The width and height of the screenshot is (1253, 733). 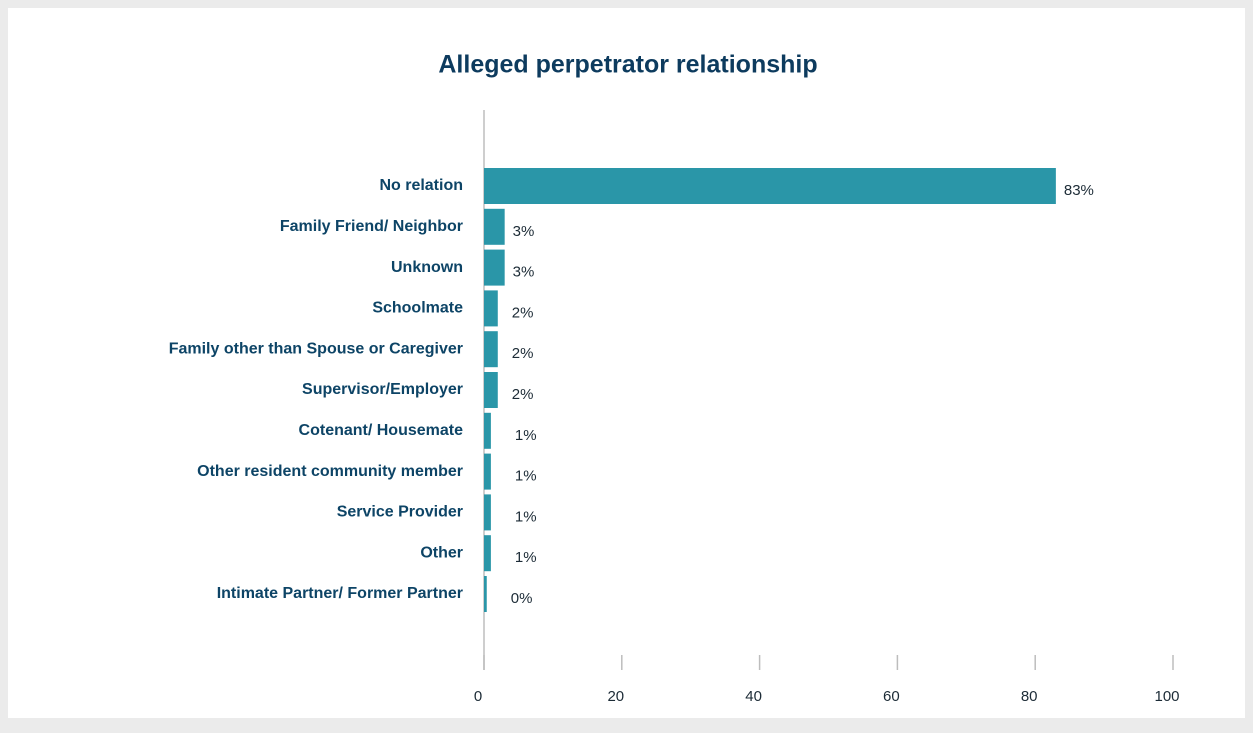 What do you see at coordinates (522, 598) in the screenshot?
I see `value-label: 0%` at bounding box center [522, 598].